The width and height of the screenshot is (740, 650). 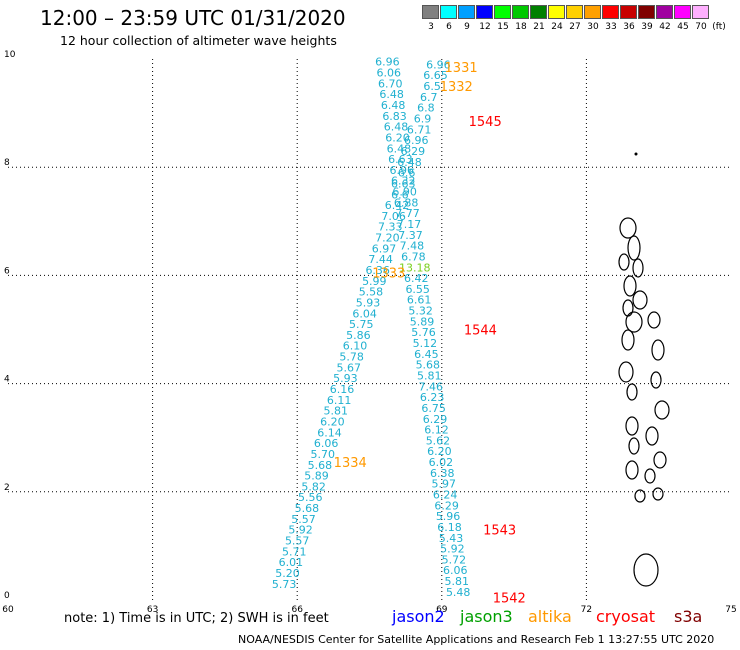 What do you see at coordinates (291, 562) in the screenshot?
I see `wave-height-value: 6.01` at bounding box center [291, 562].